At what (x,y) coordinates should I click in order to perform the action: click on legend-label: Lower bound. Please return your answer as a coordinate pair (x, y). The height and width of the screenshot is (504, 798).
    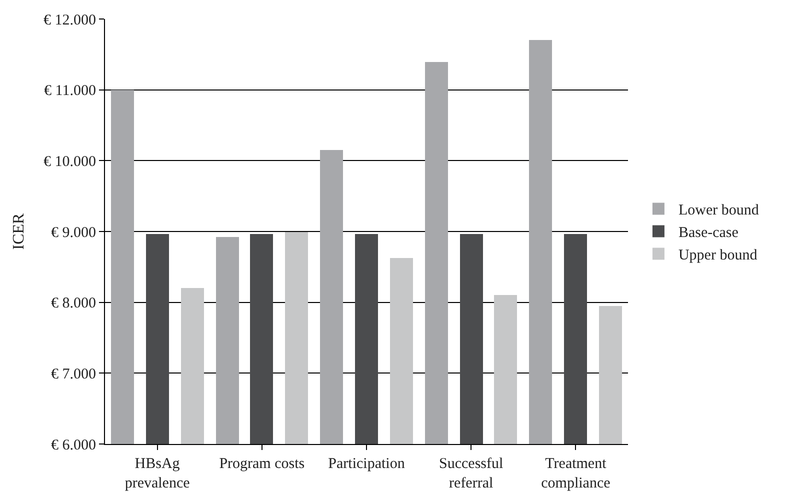
    Looking at the image, I should click on (719, 210).